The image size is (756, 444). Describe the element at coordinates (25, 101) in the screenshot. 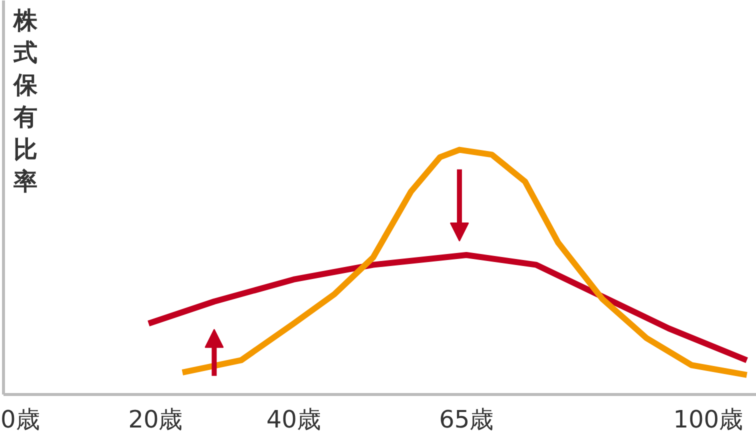

I see `y-axis-title: 株式保有比率` at that location.